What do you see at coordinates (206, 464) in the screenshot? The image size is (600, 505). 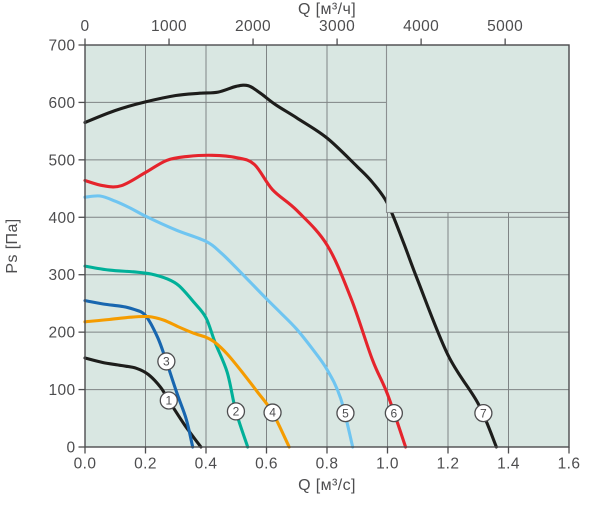 I see `x-axis-tick-label: 0.4` at bounding box center [206, 464].